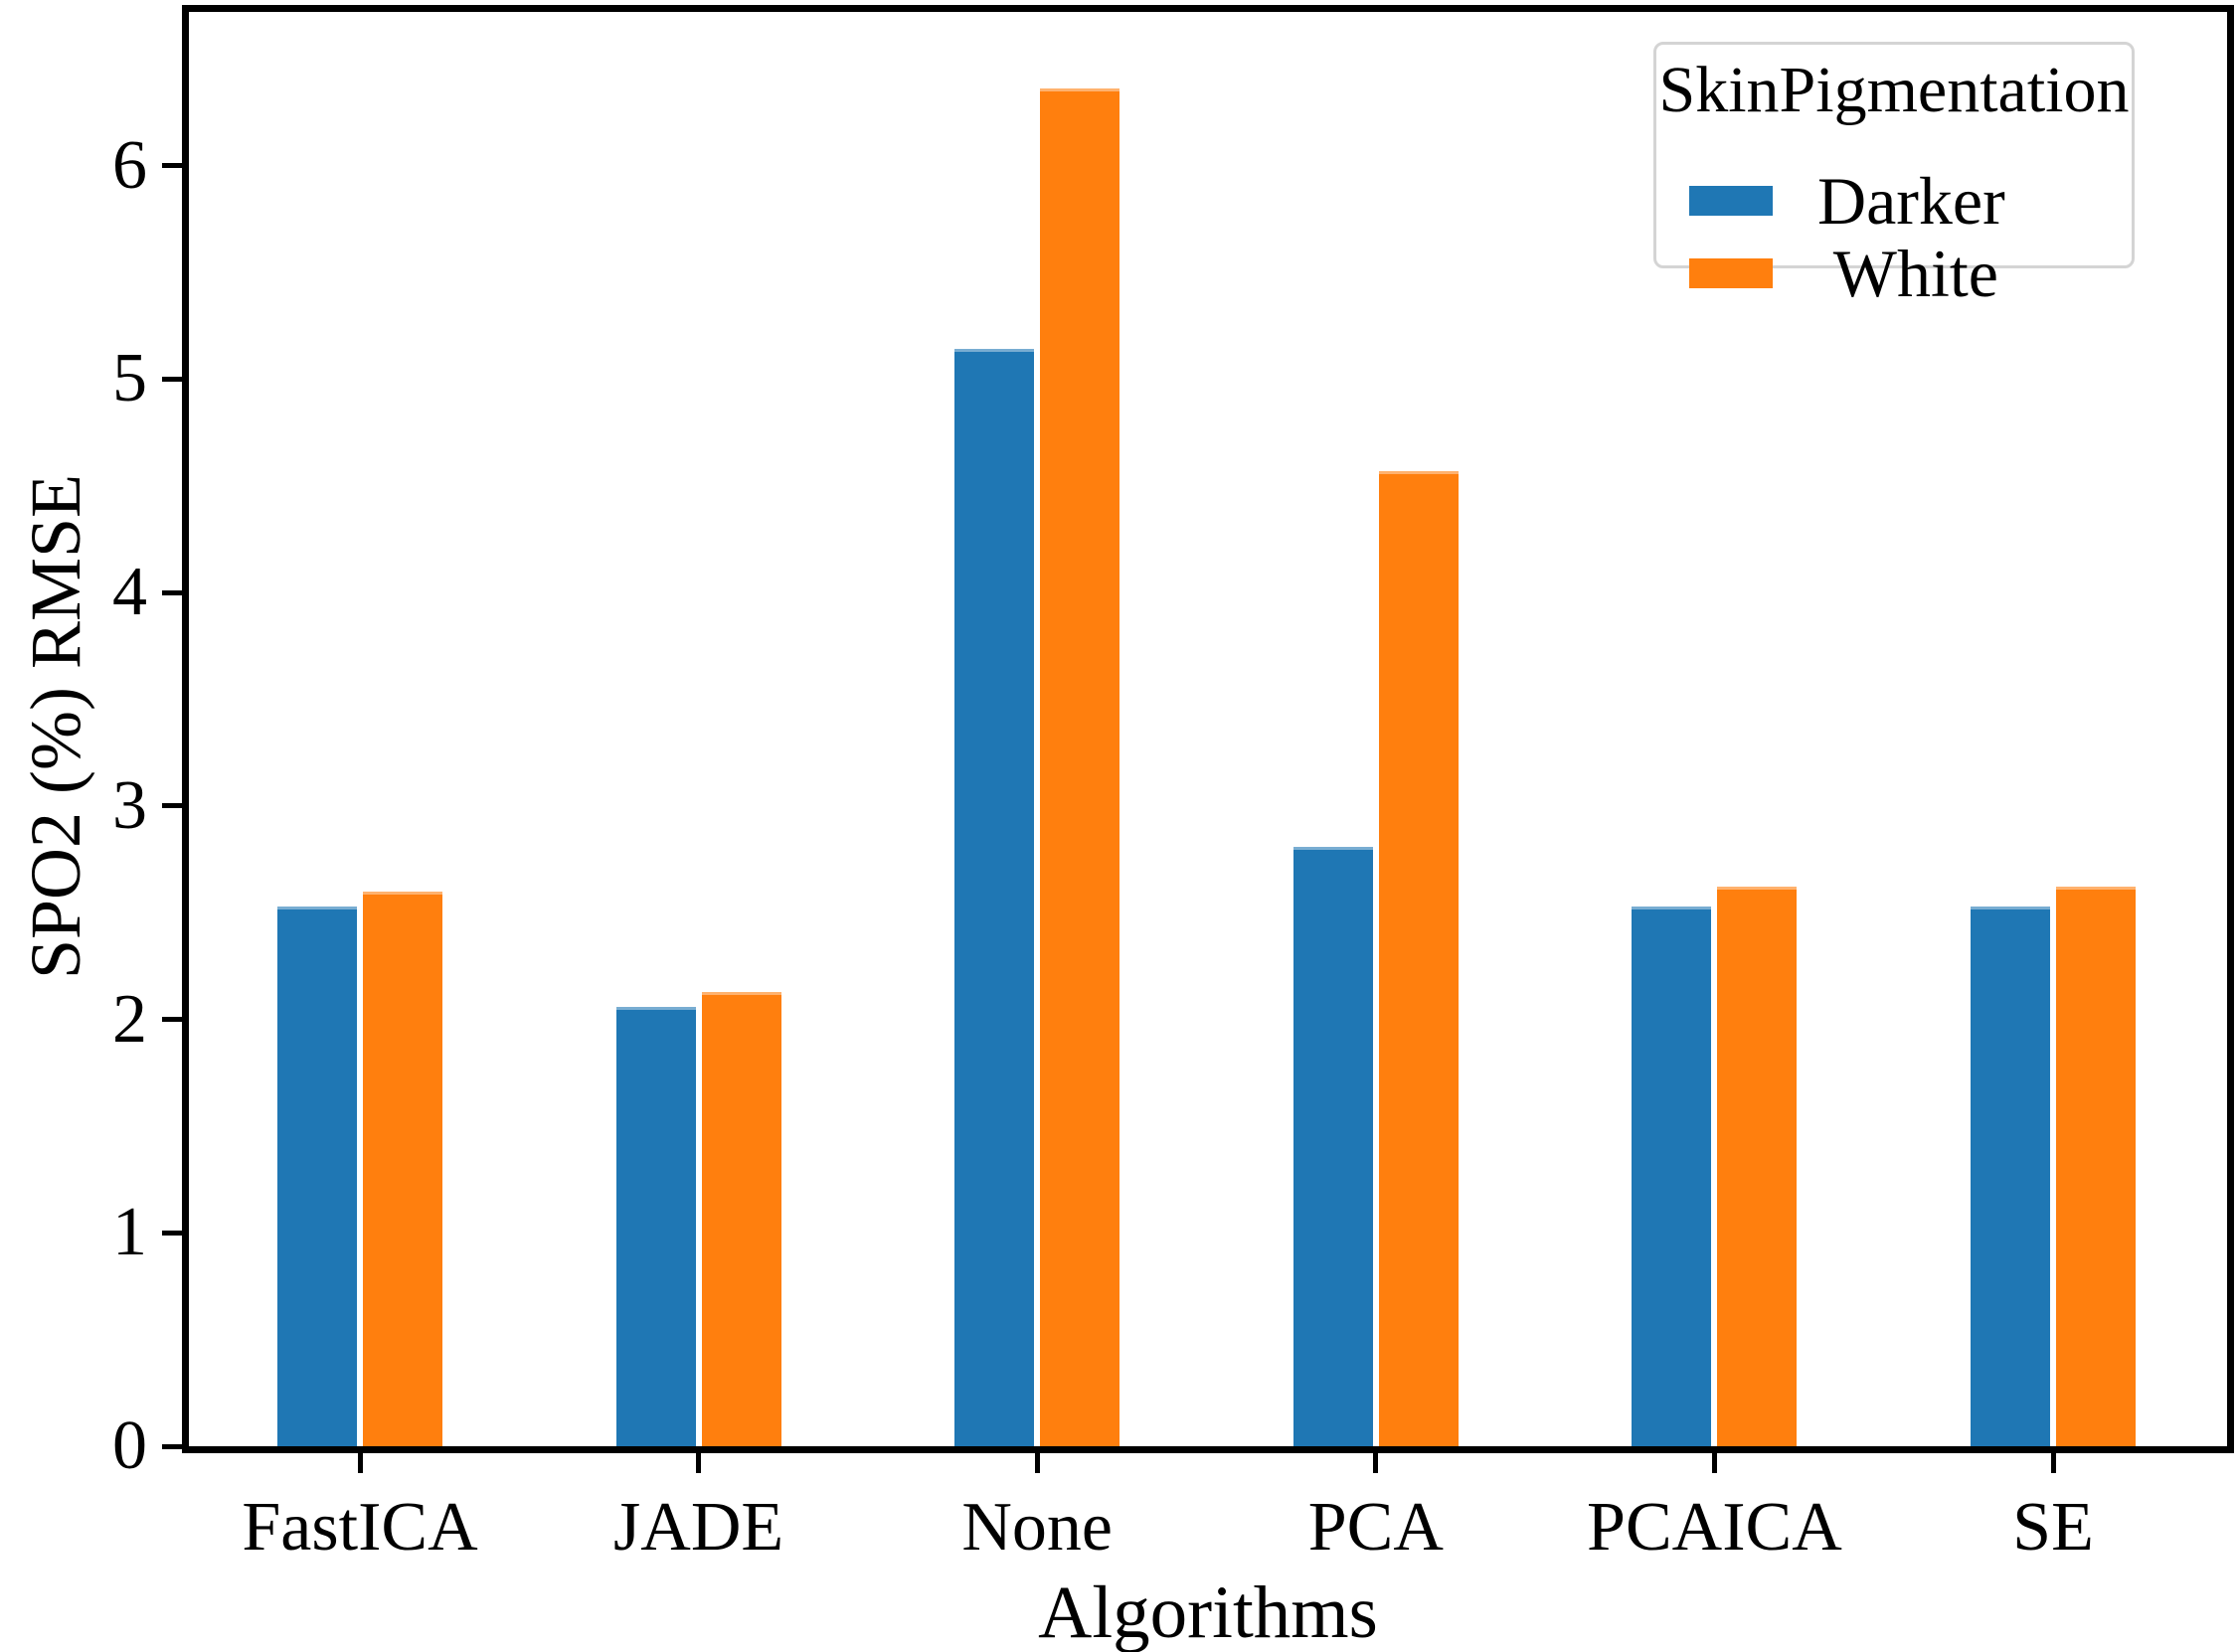  I want to click on x-category-label-jade: JADE, so click(699, 1527).